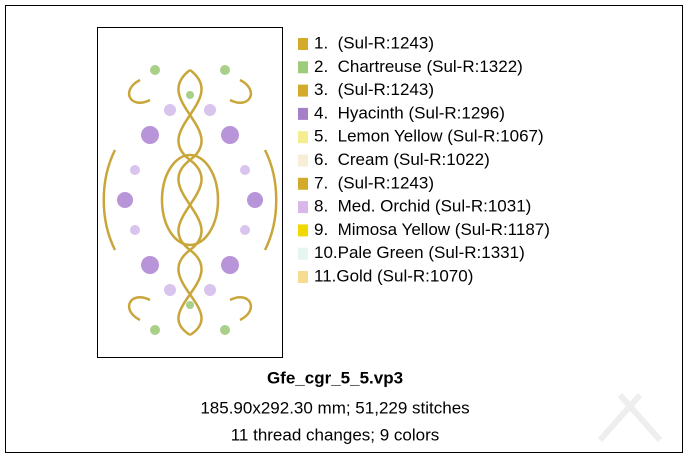 This screenshot has width=688, height=463. Describe the element at coordinates (374, 182) in the screenshot. I see `color-label: 7. (Sul-R:1243)` at that location.